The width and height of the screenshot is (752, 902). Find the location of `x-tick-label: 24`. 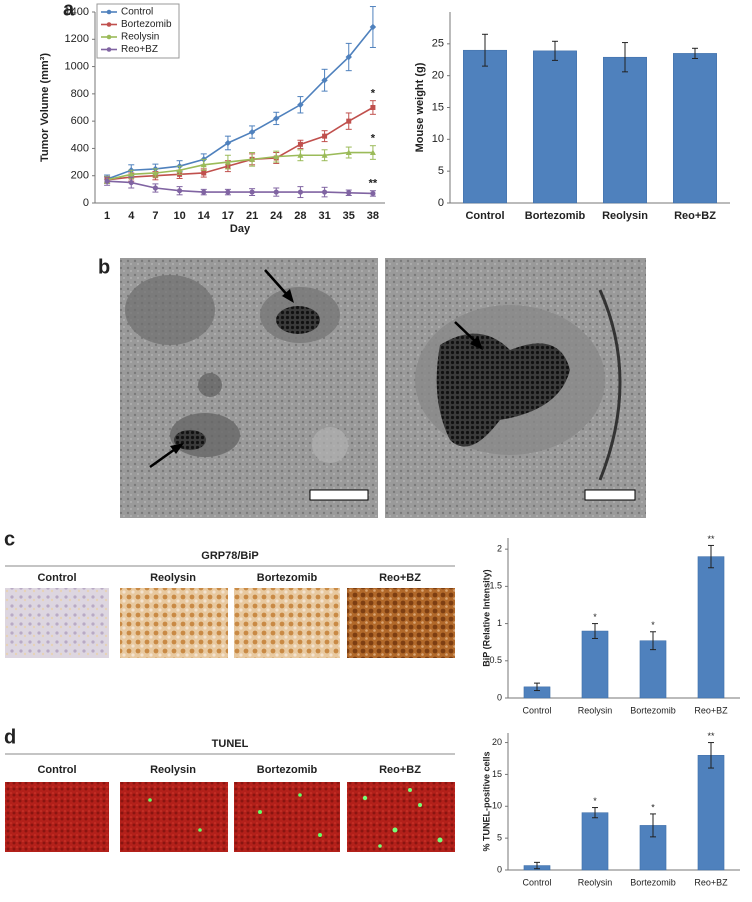

x-tick-label: 24 is located at coordinates (276, 216).